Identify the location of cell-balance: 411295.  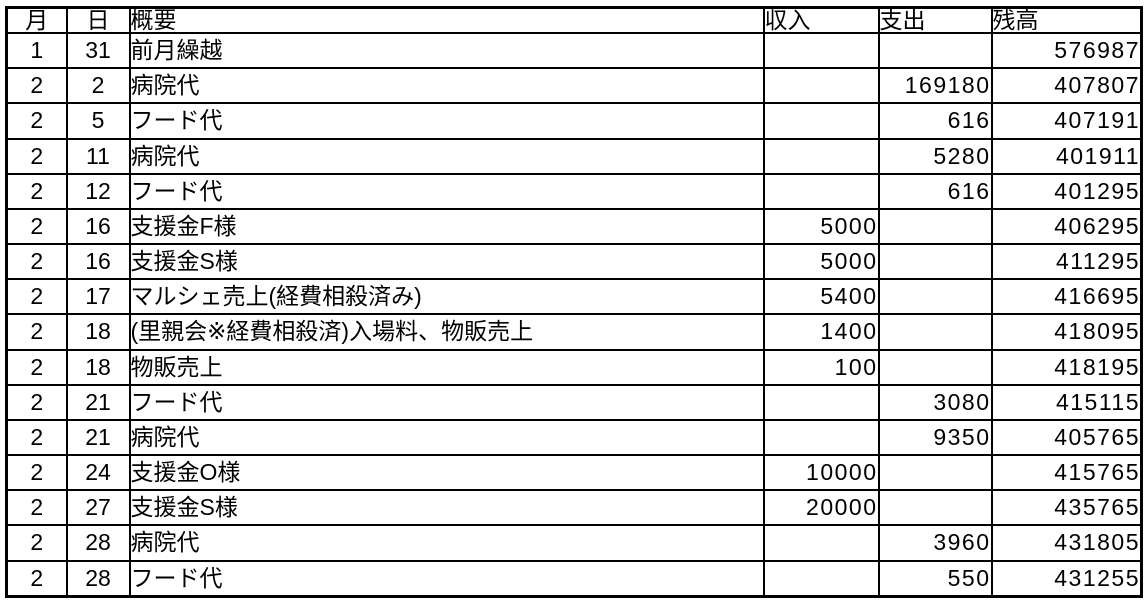
(1066, 262).